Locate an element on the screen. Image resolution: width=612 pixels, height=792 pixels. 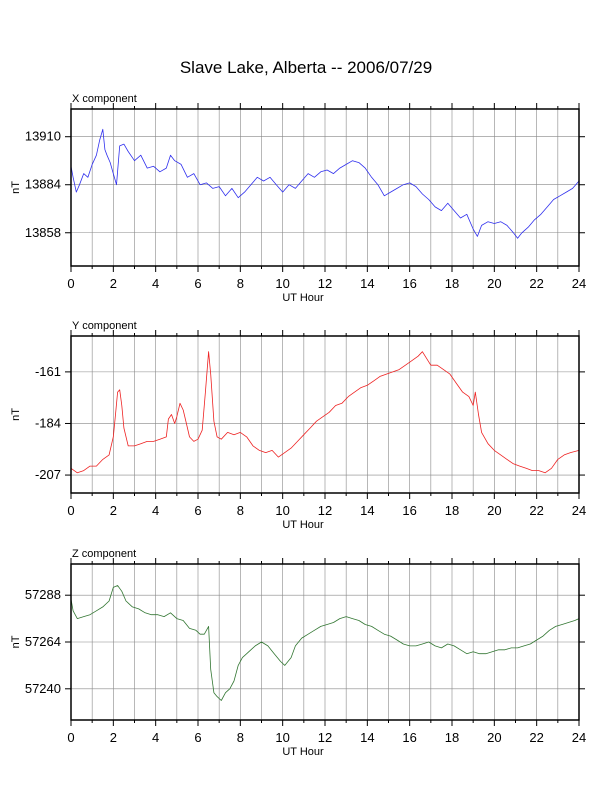
y-tick-label: 57240 is located at coordinates (43, 688).